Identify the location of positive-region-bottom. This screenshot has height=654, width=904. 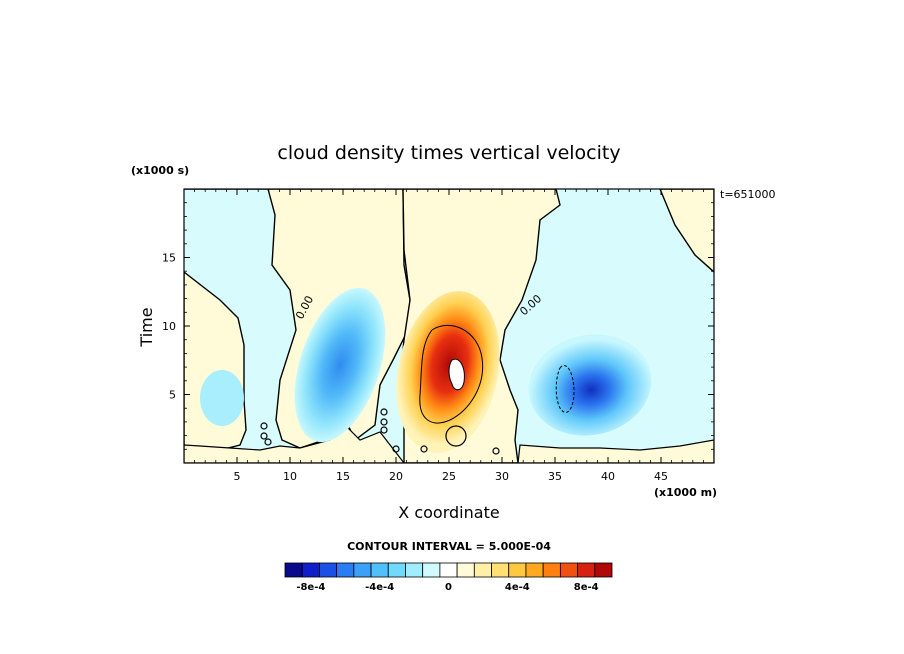
(294, 445).